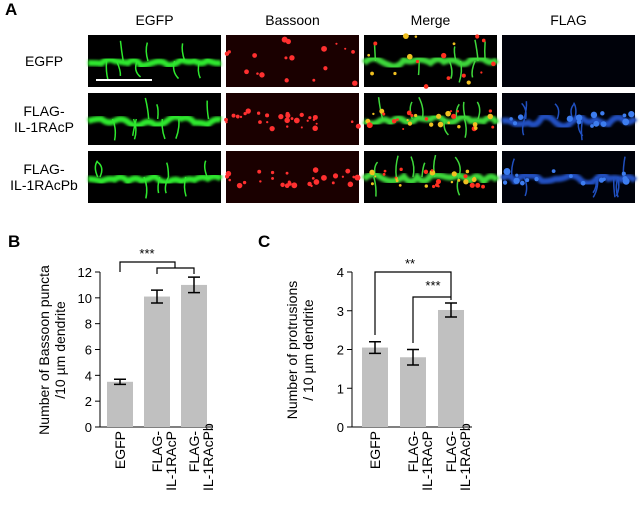 The image size is (640, 508). Describe the element at coordinates (431, 319) in the screenshot. I see `significance-bracket` at that location.